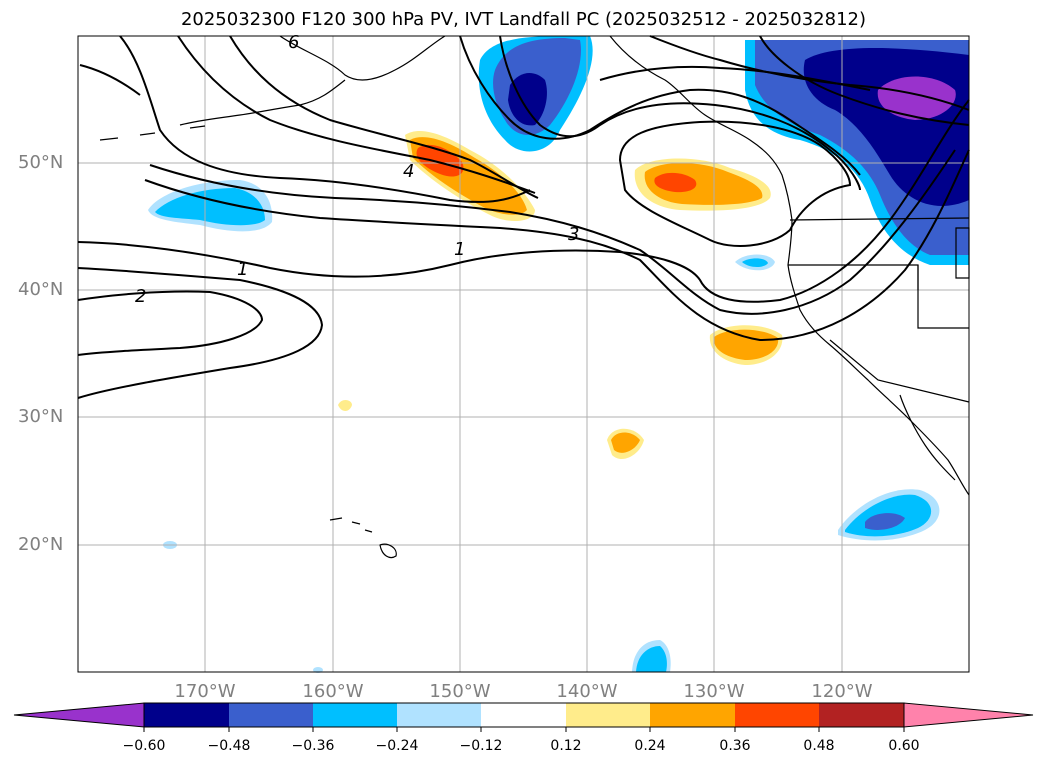 Image resolution: width=1047 pixels, height=765 pixels. Describe the element at coordinates (587, 691) in the screenshot. I see `lon-label-140w: 140°W` at that location.